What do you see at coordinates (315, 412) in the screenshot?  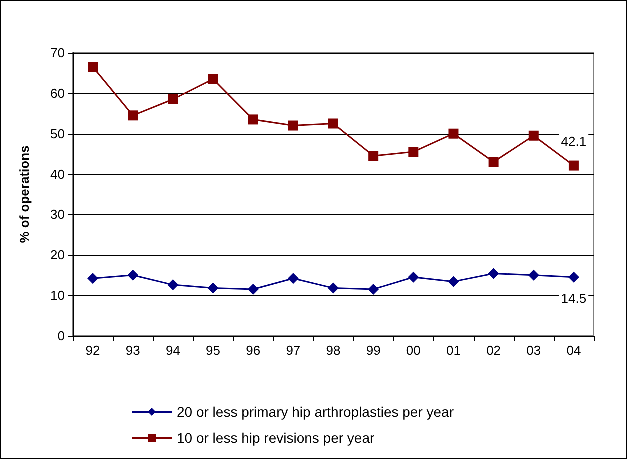 I see `legend-label: 20 or less primary hip arthroplasties per year` at bounding box center [315, 412].